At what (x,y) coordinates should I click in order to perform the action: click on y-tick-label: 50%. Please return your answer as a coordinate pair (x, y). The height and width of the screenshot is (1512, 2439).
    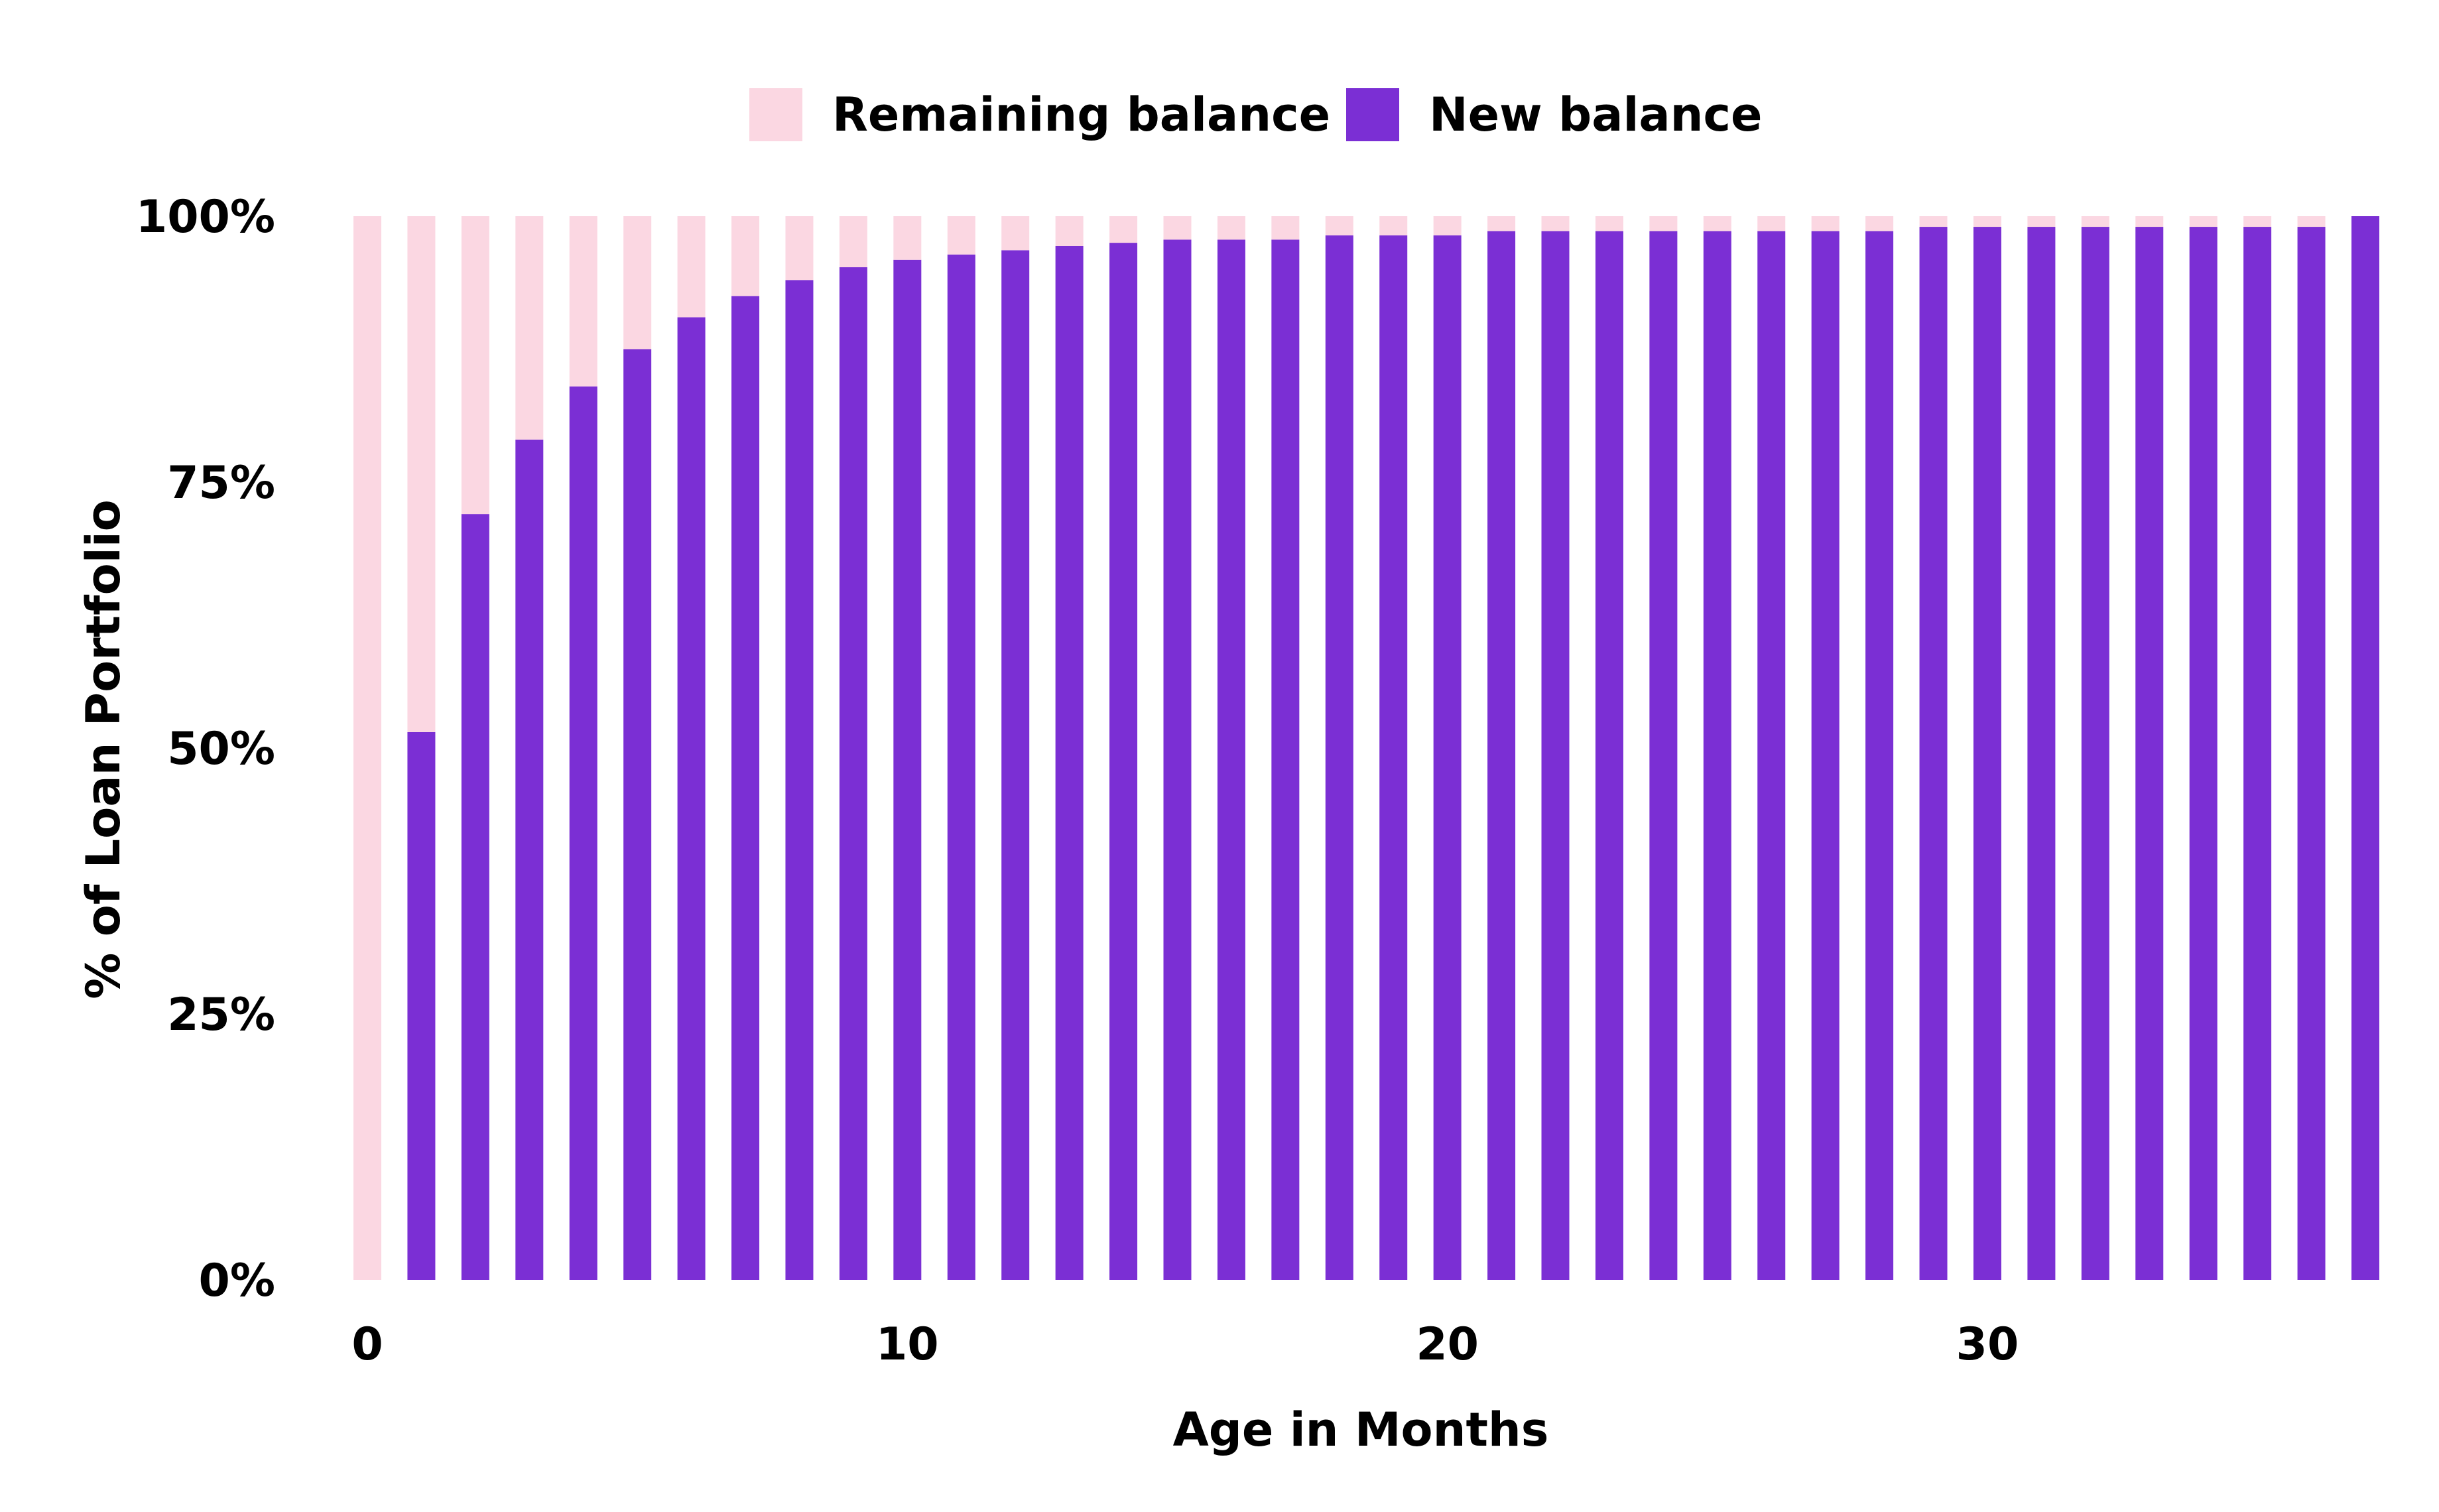
    Looking at the image, I should click on (221, 749).